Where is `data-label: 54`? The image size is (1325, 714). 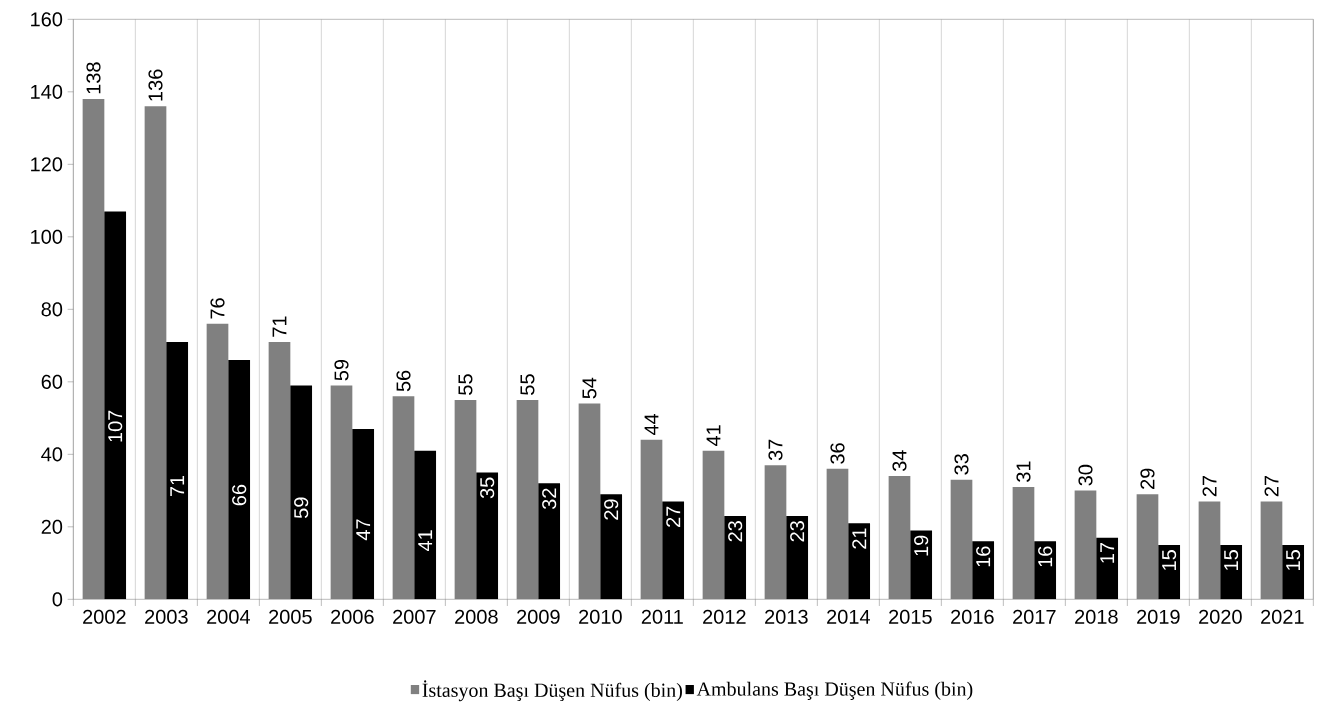 data-label: 54 is located at coordinates (589, 388).